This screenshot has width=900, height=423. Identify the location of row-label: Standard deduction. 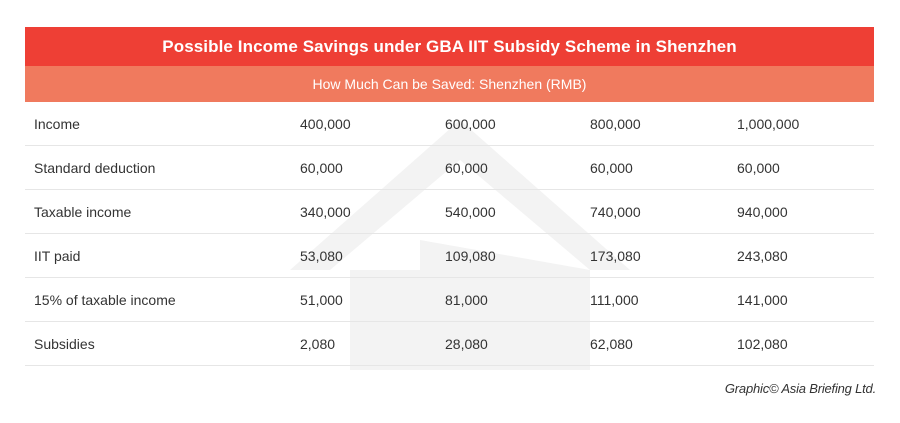
(95, 167).